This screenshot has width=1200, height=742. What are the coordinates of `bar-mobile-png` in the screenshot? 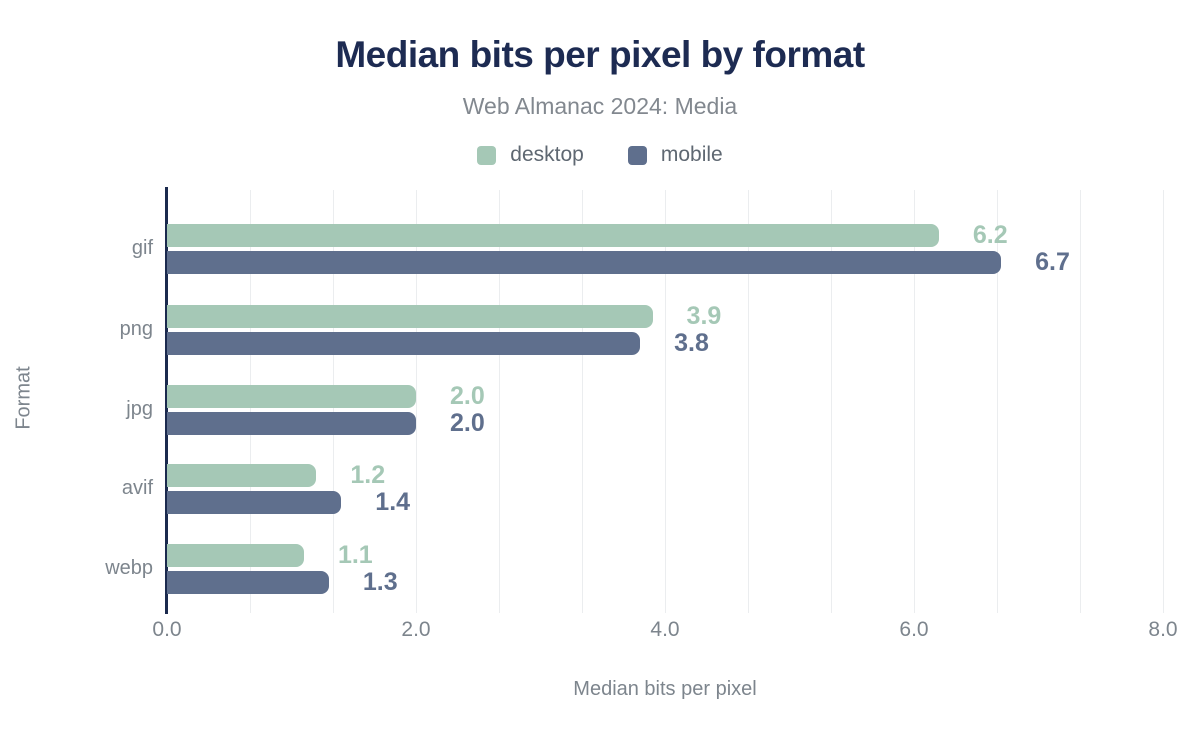 It's located at (404, 343).